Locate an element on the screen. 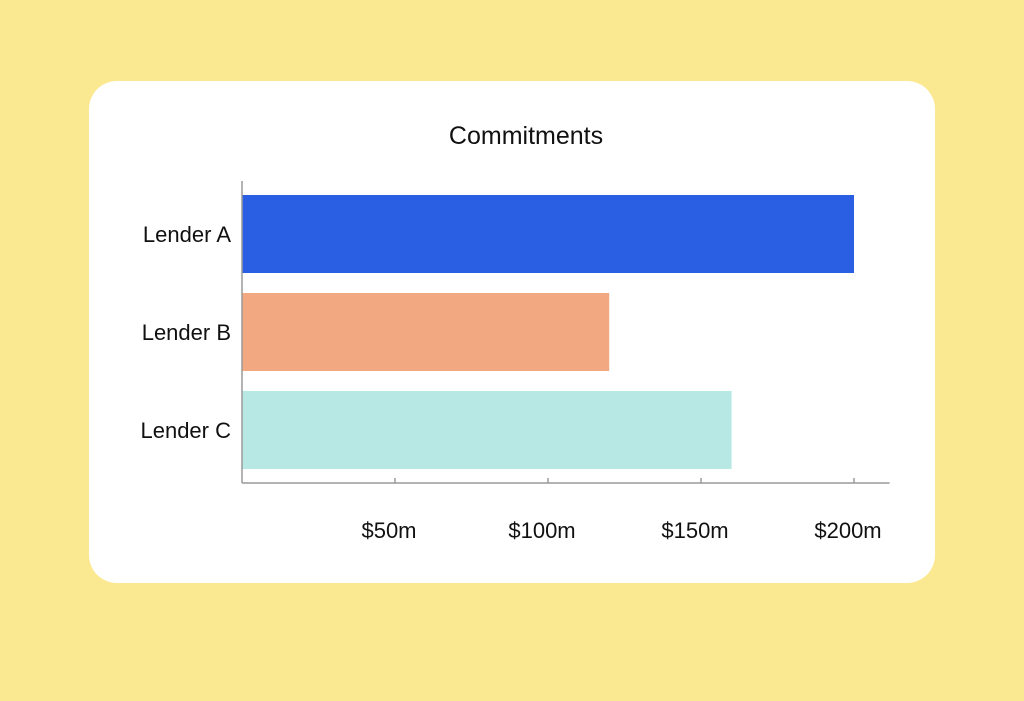 This screenshot has height=701, width=1024. category-label-lender-a: Lender A is located at coordinates (187, 234).